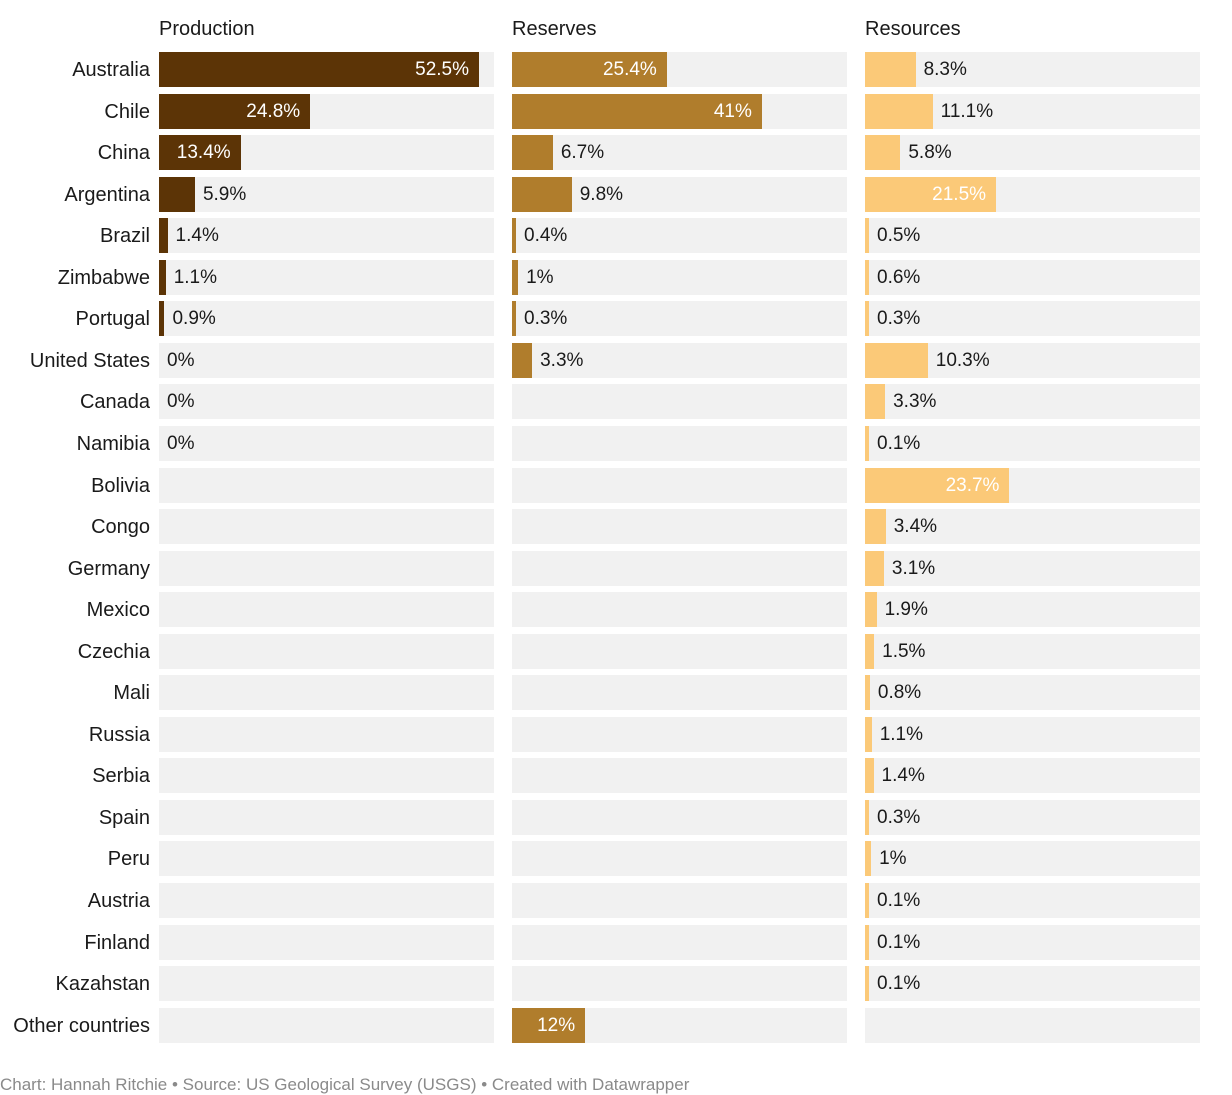 The width and height of the screenshot is (1232, 1095). Describe the element at coordinates (582, 152) in the screenshot. I see `value-label: 6.7%` at that location.